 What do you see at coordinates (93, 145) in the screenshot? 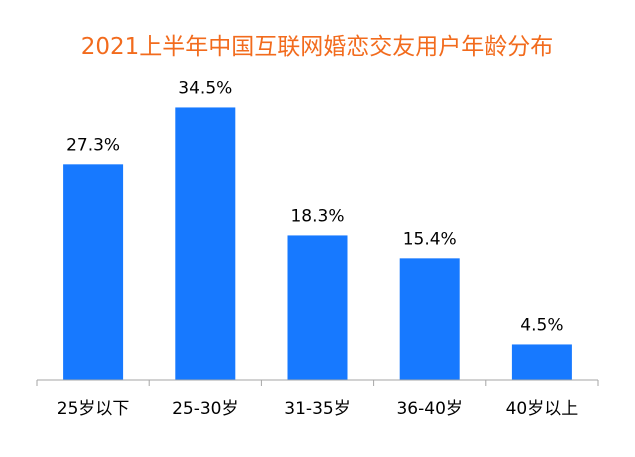
I see `bar-value-label: 27.3%` at bounding box center [93, 145].